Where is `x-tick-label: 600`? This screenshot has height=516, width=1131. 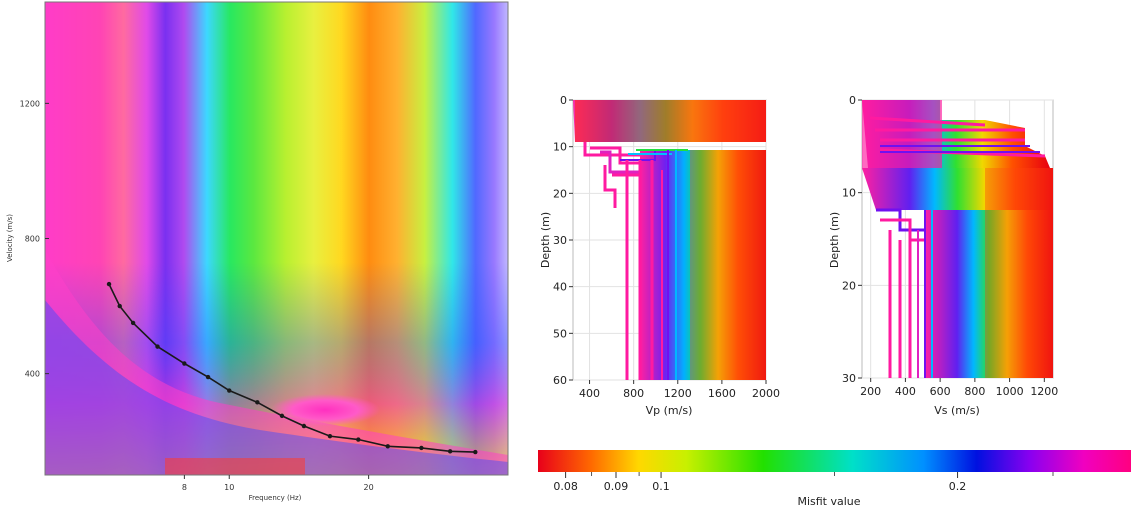
x-tick-label: 600 is located at coordinates (940, 391).